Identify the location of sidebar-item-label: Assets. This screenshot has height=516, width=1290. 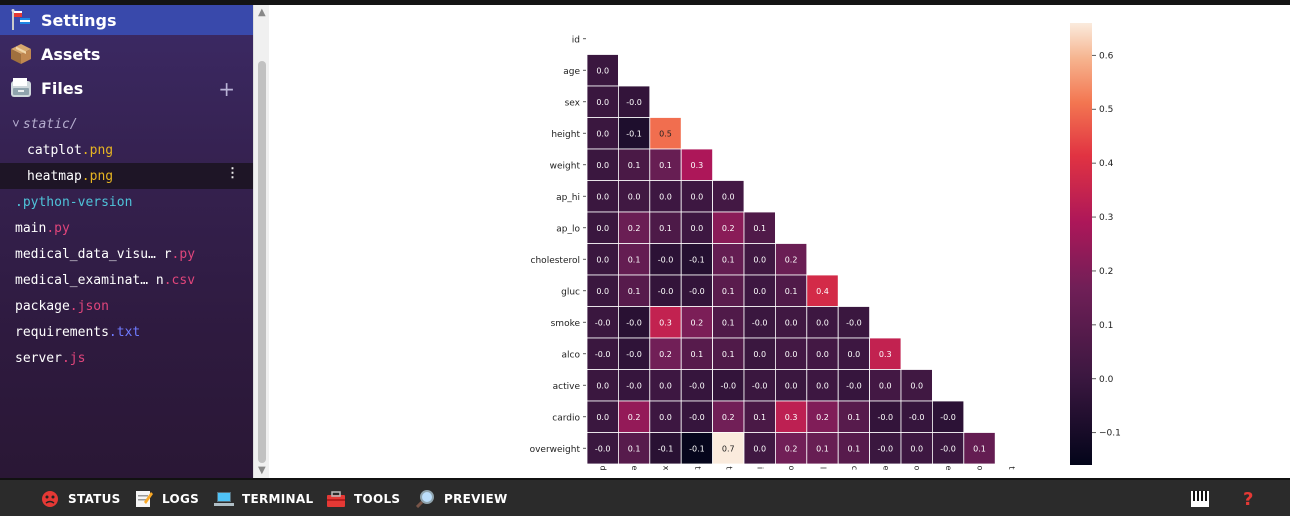
(71, 54).